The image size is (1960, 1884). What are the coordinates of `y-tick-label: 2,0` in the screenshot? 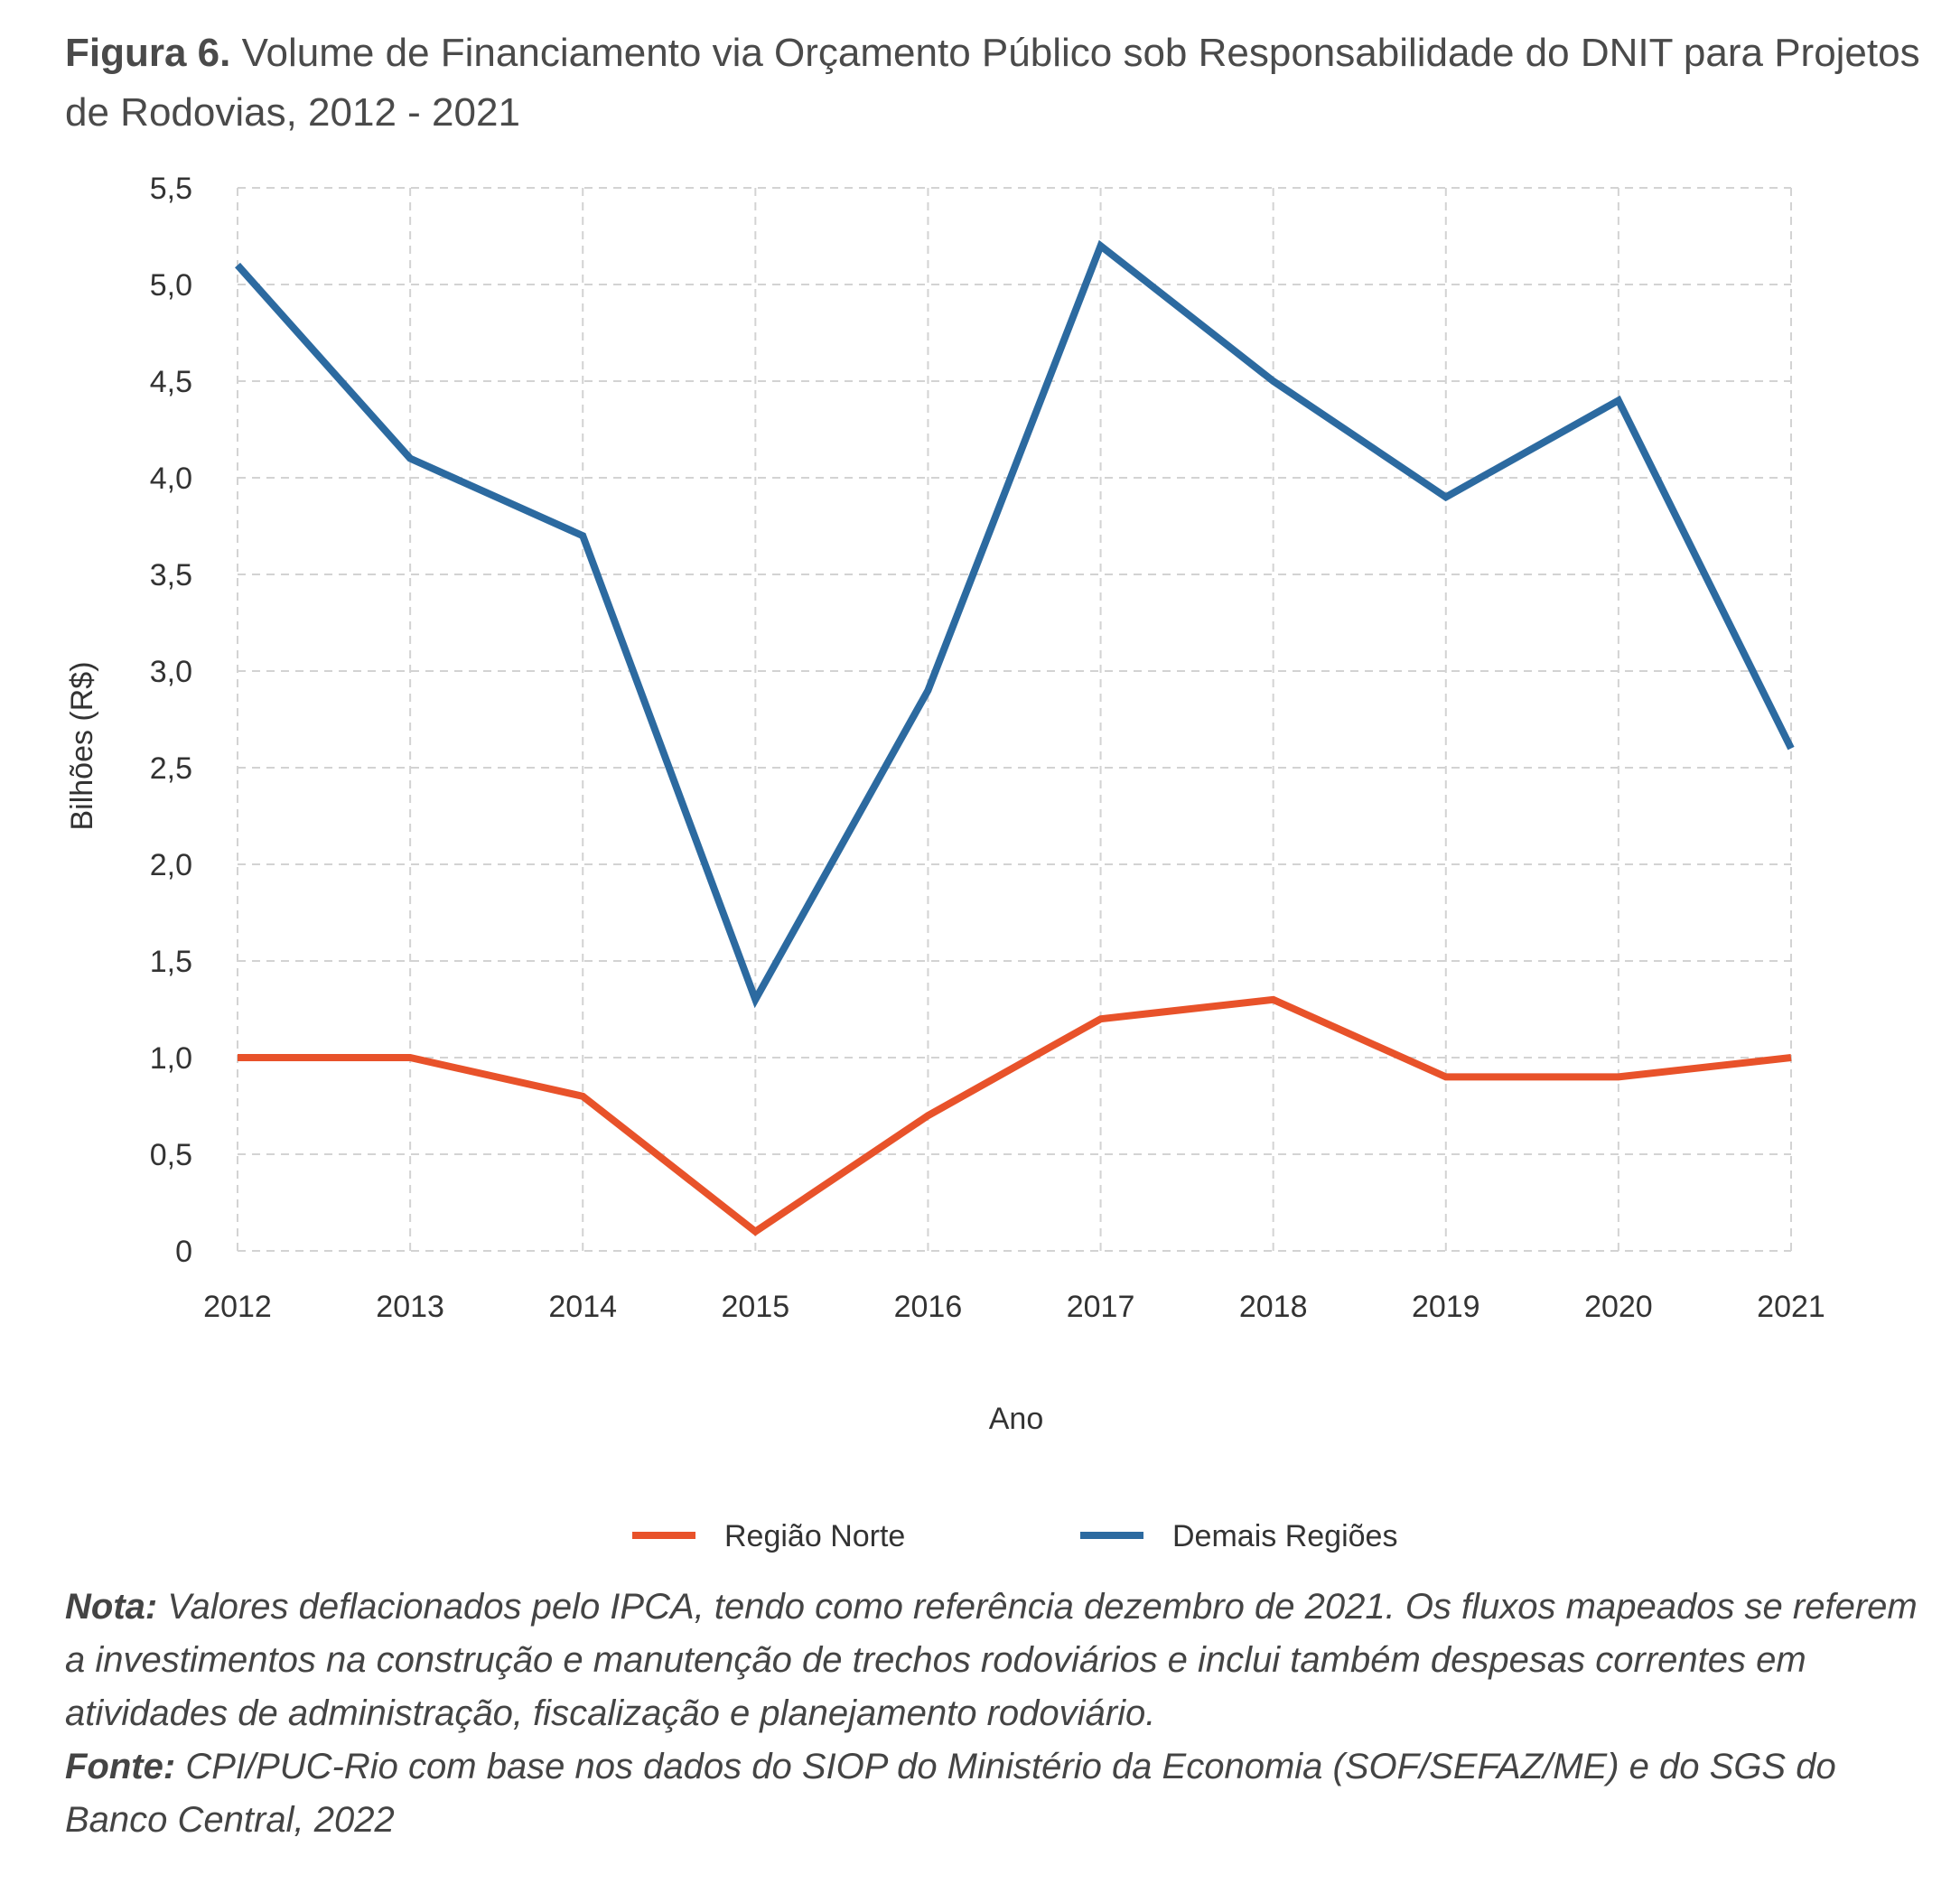 It's located at (171, 865).